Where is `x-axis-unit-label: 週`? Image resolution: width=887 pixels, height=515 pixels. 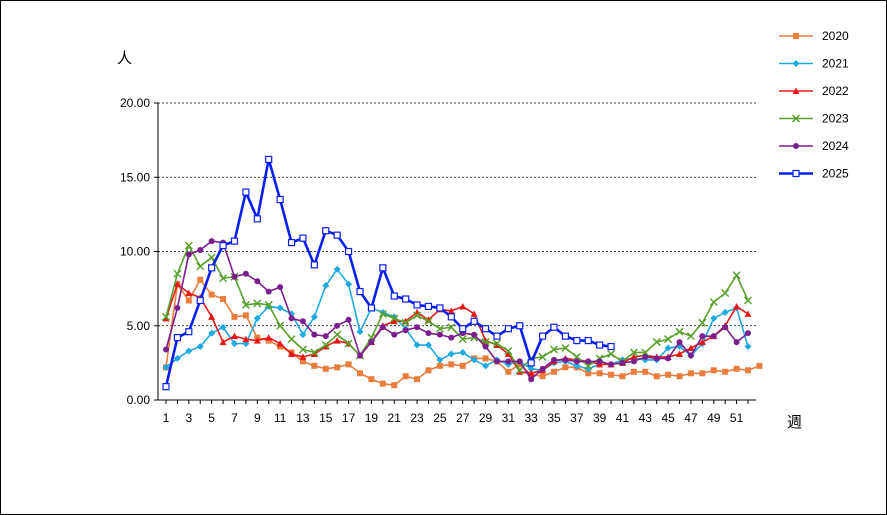
x-axis-unit-label: 週 is located at coordinates (794, 422).